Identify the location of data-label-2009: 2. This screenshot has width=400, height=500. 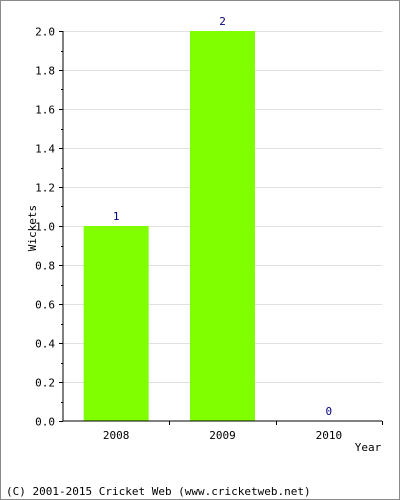
(222, 21).